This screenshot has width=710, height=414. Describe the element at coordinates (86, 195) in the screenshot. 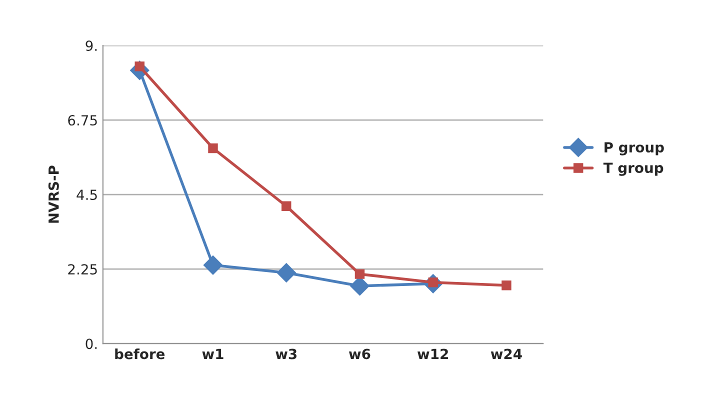

I see `y-tick-label: 4.5` at that location.